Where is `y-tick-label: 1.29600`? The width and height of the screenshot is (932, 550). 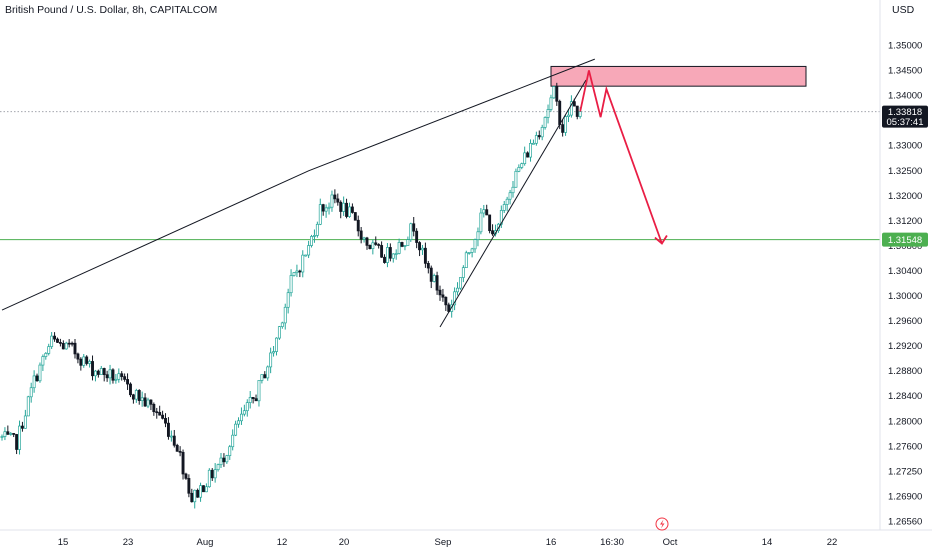
y-tick-label: 1.29600 is located at coordinates (905, 321).